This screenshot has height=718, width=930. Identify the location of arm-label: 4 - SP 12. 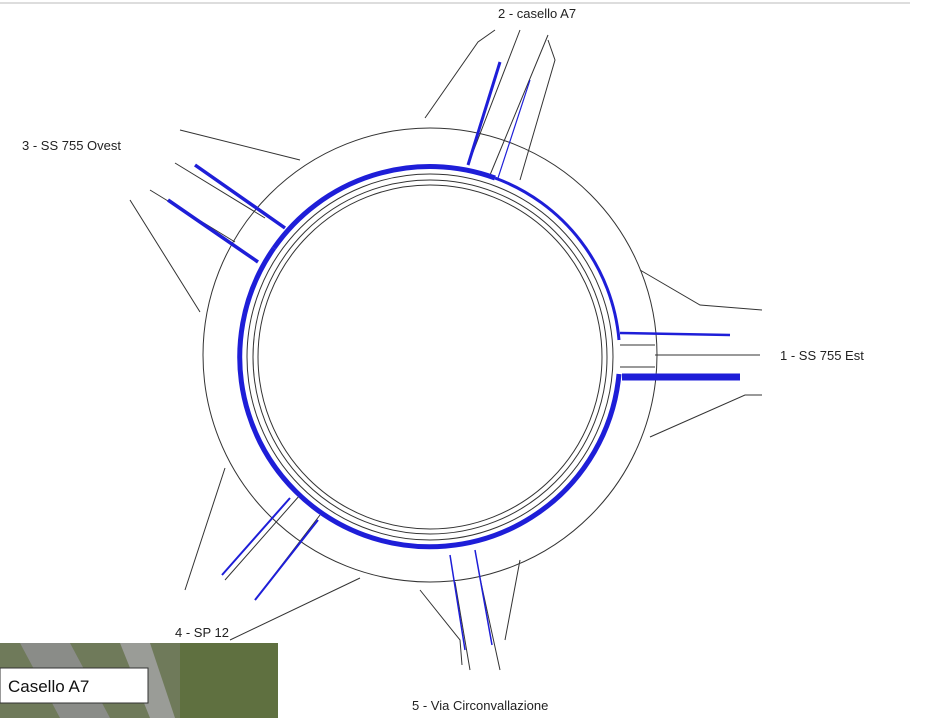
(202, 632).